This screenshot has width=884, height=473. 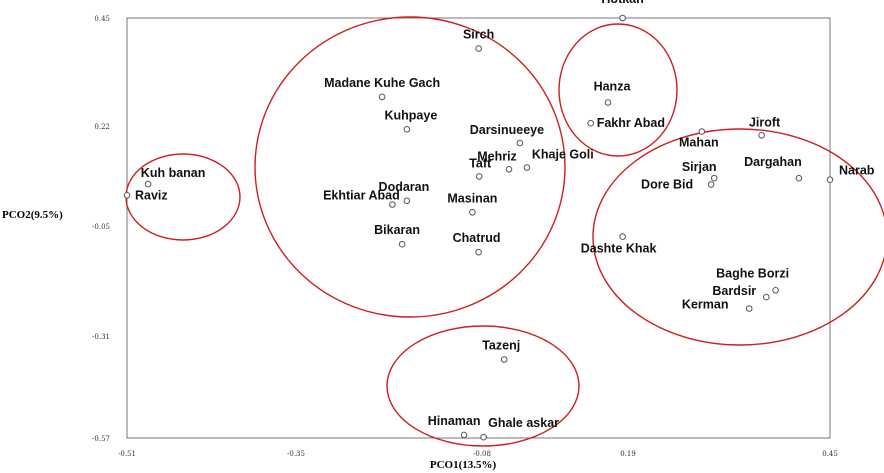 I want to click on point-label: Raviz, so click(x=151, y=195).